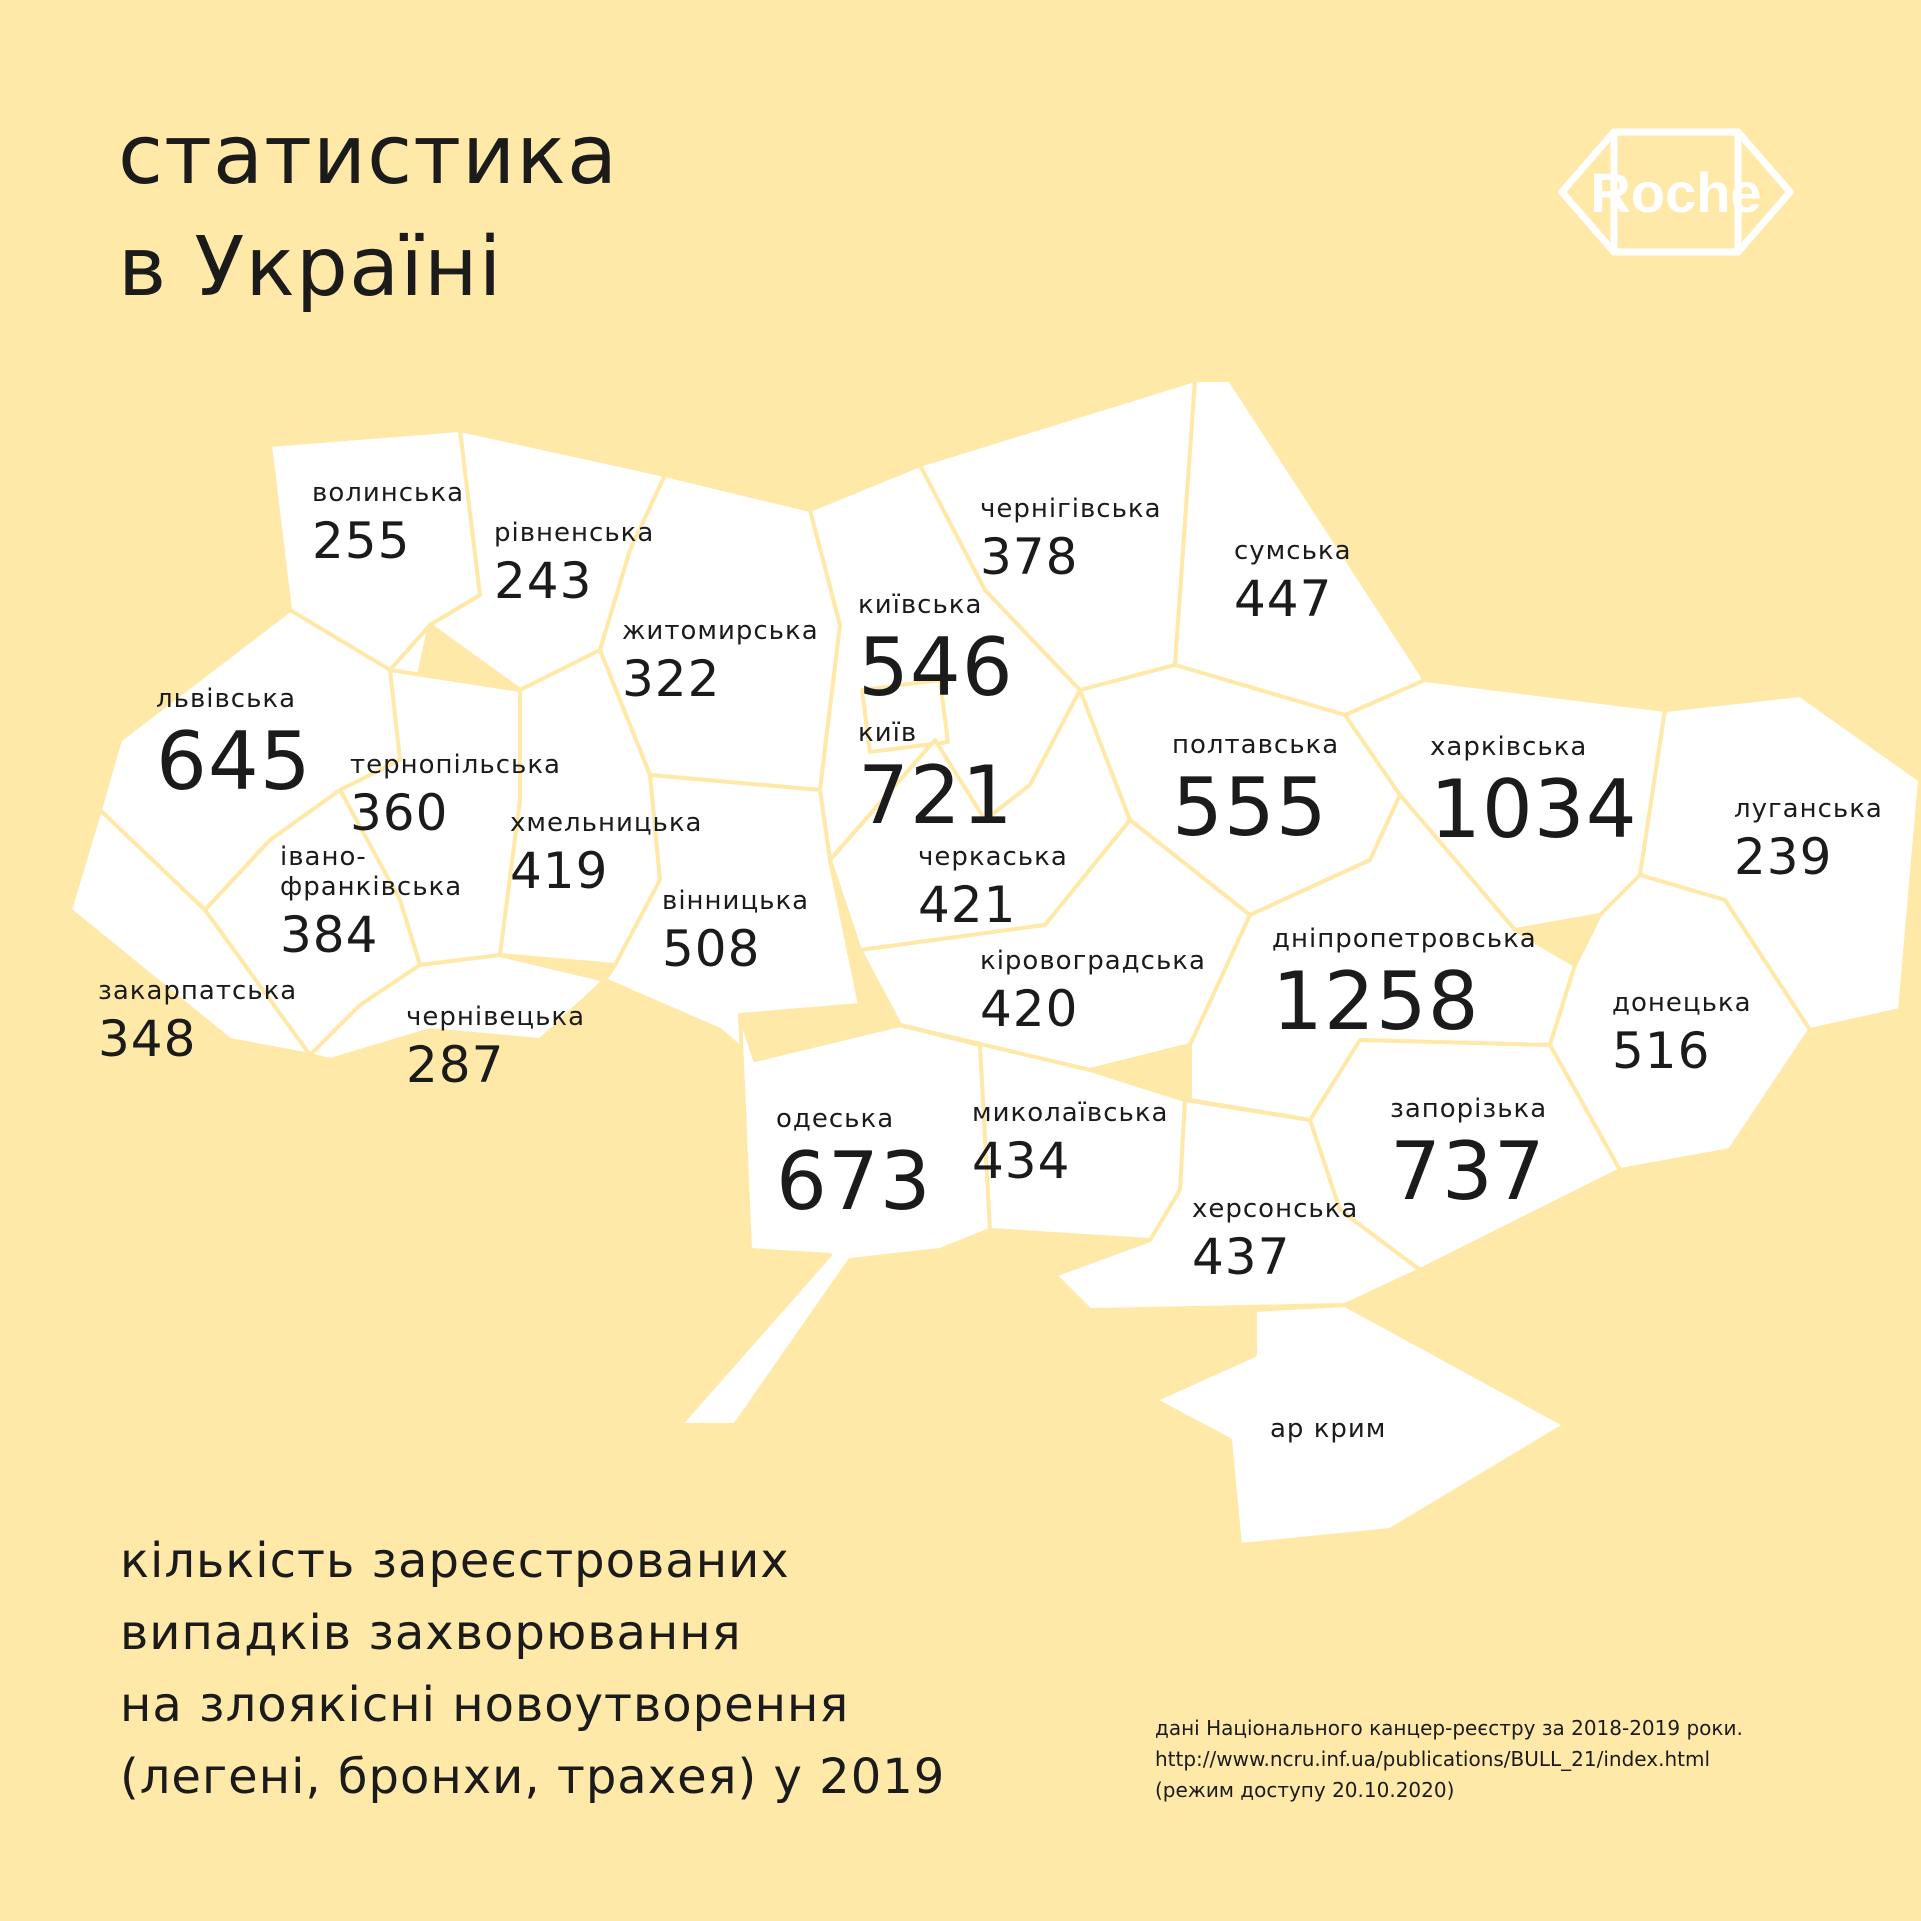 Image resolution: width=1921 pixels, height=1921 pixels. I want to click on region-name: дніпропетровська, so click(1404, 939).